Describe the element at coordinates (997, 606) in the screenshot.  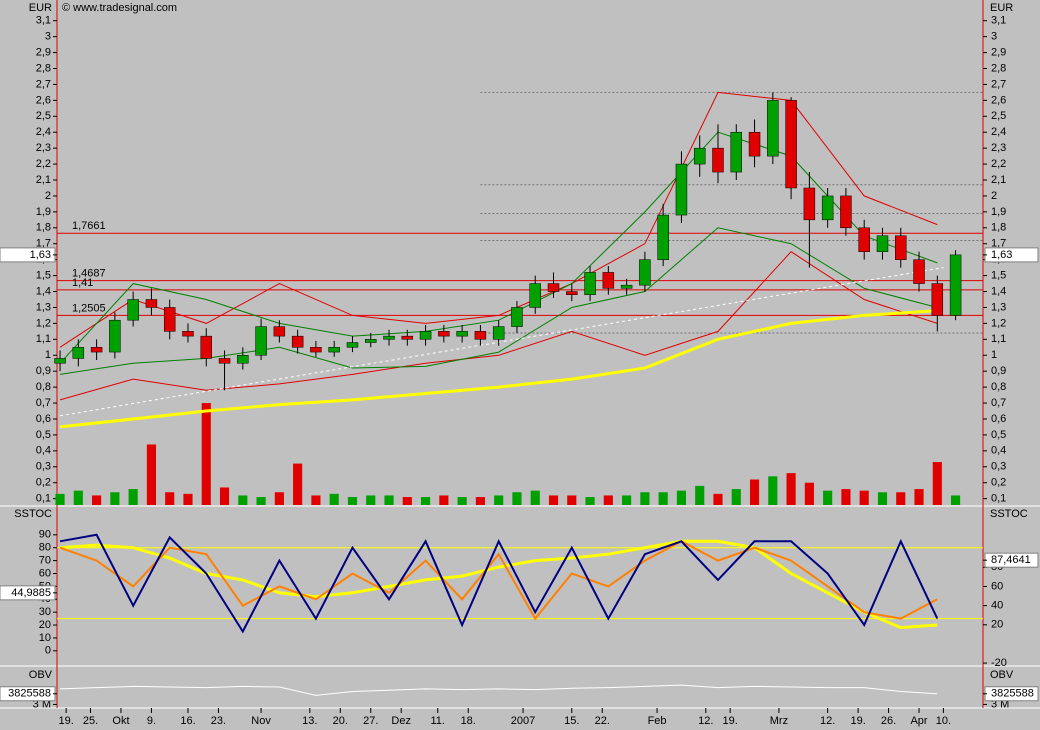
I see `y-tick-label: 40` at that location.